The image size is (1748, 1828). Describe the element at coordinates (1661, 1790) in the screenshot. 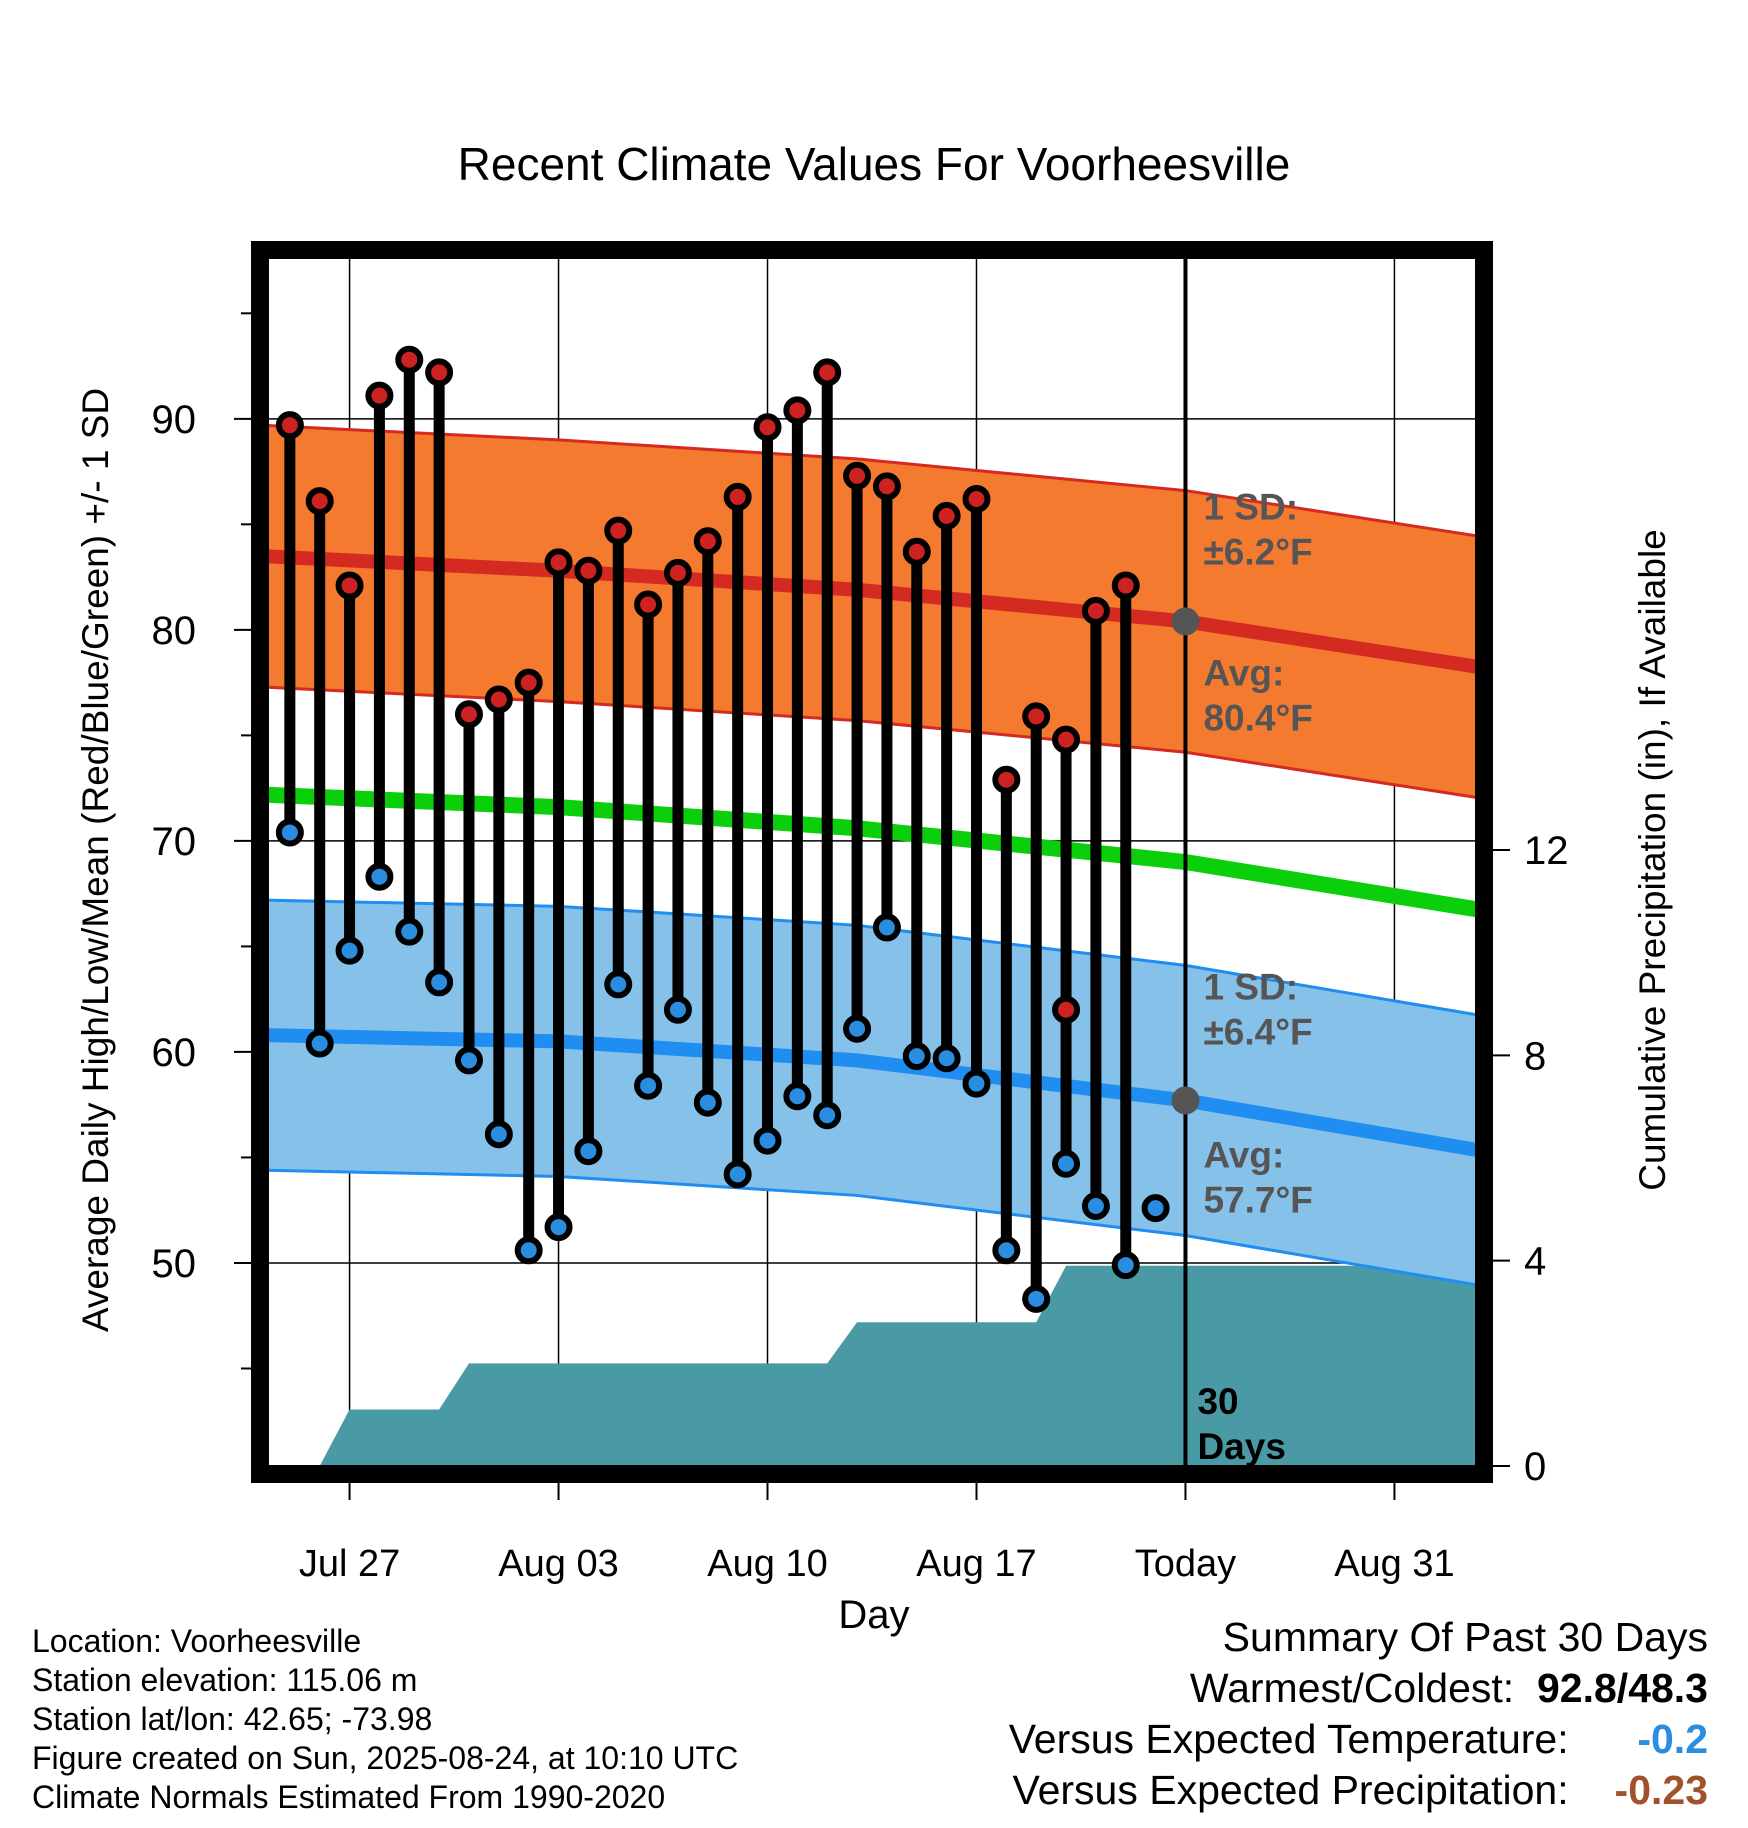

I see `precip-anomaly-value: -0.23` at that location.